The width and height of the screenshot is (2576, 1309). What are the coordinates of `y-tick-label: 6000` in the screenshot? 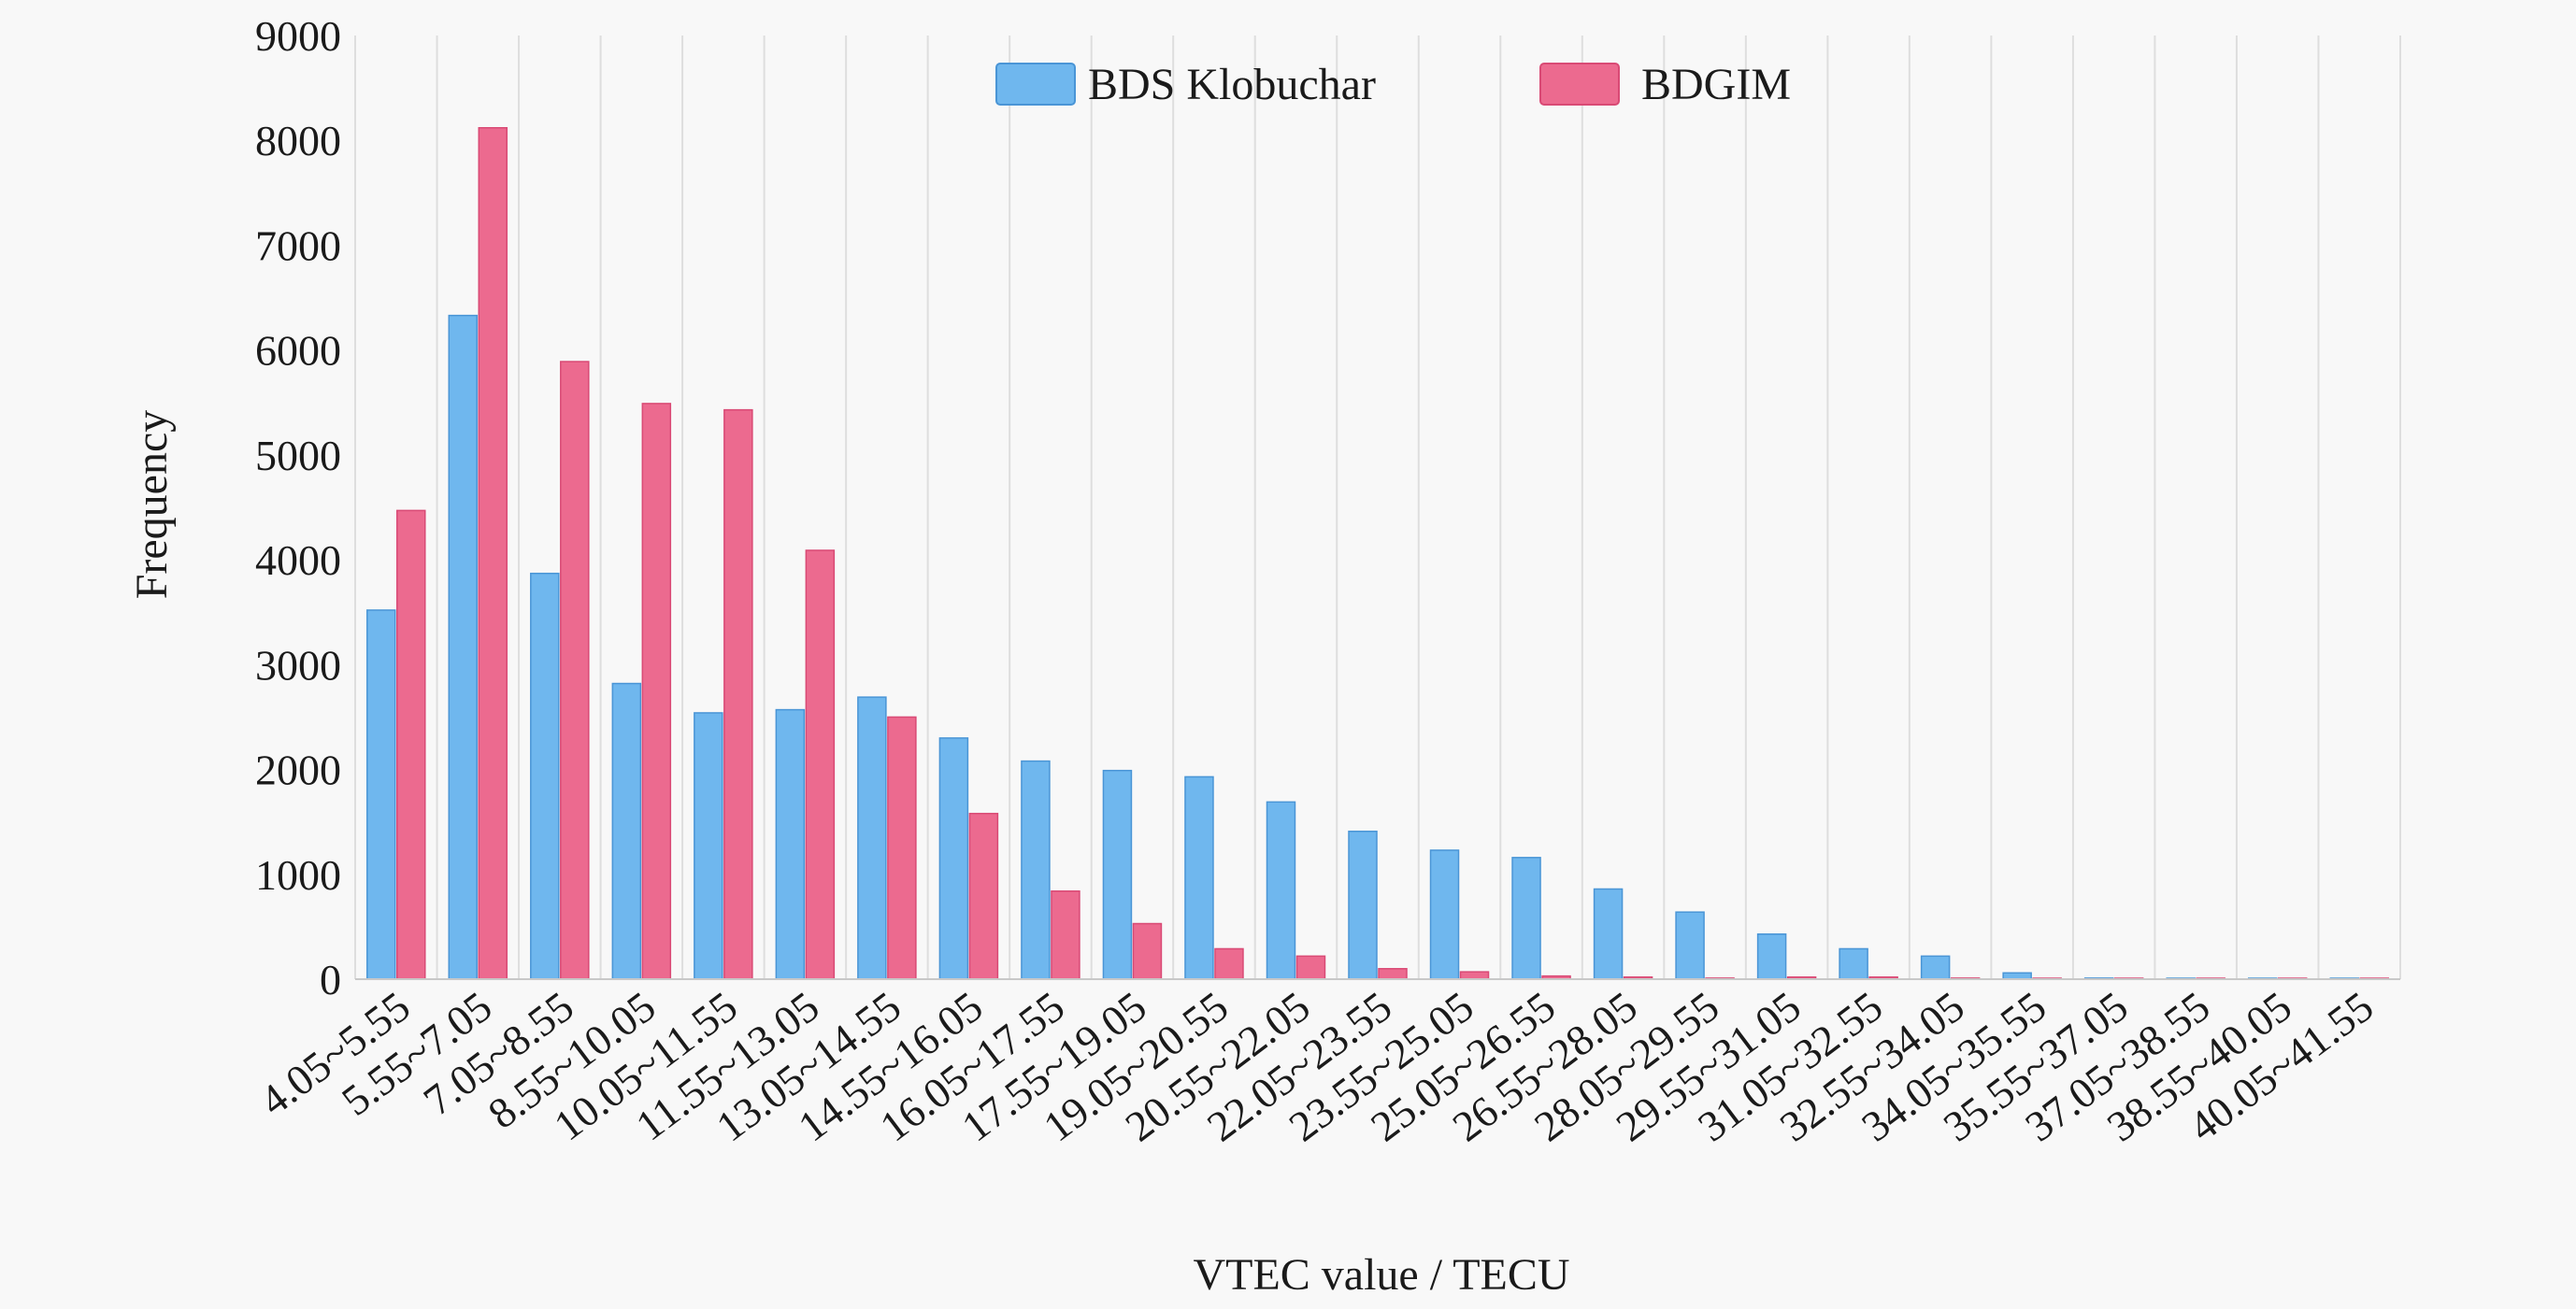 It's located at (298, 351).